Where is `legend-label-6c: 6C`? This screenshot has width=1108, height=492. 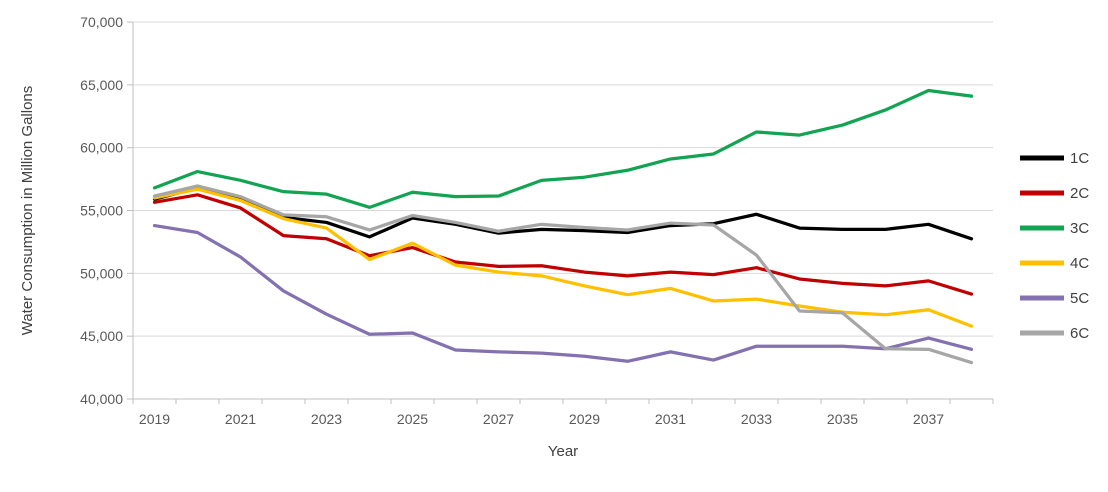 legend-label-6c: 6C is located at coordinates (1079, 333).